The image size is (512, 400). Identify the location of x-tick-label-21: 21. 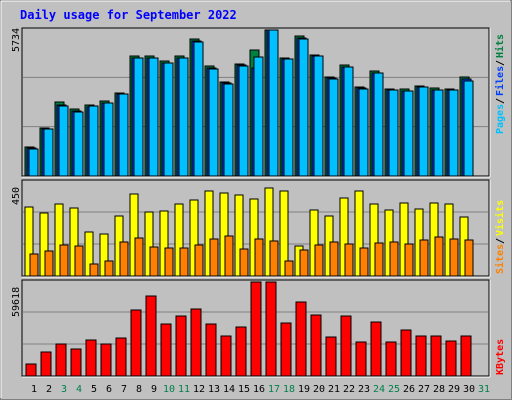
(334, 389).